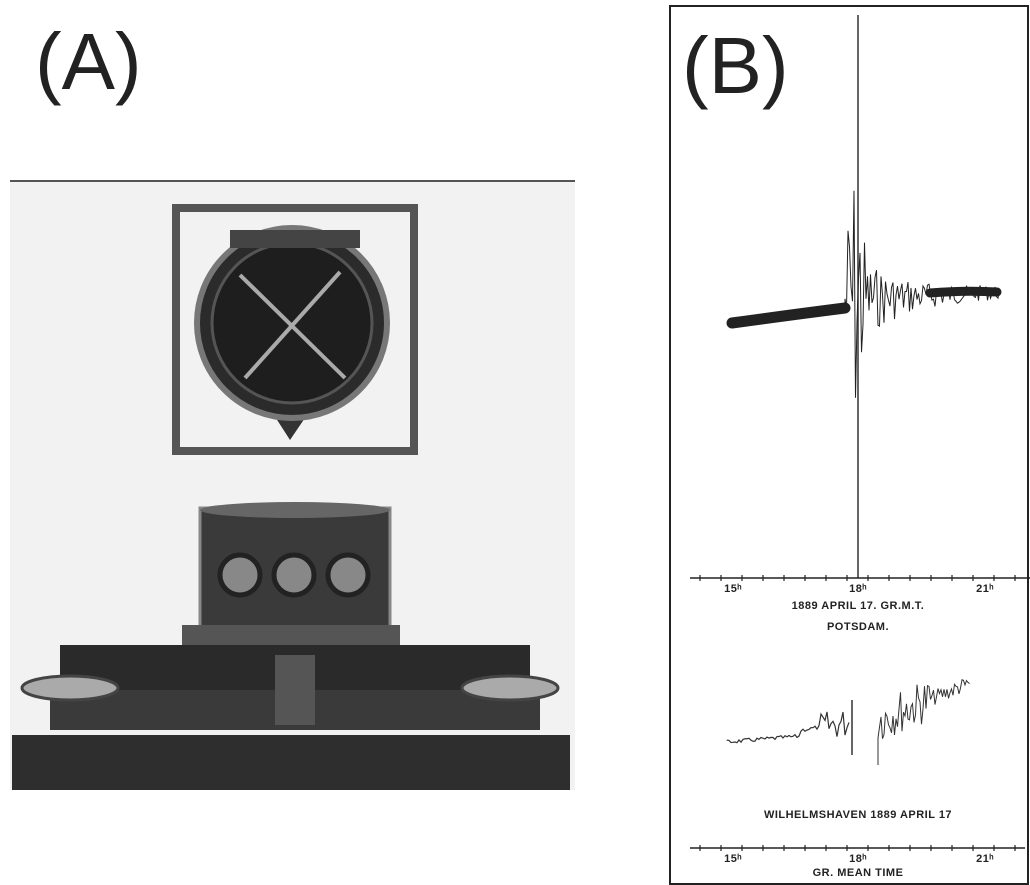 The width and height of the screenshot is (1030, 885). I want to click on seismogram-date: 1889 APRIL 17. GR.M.T., so click(858, 606).